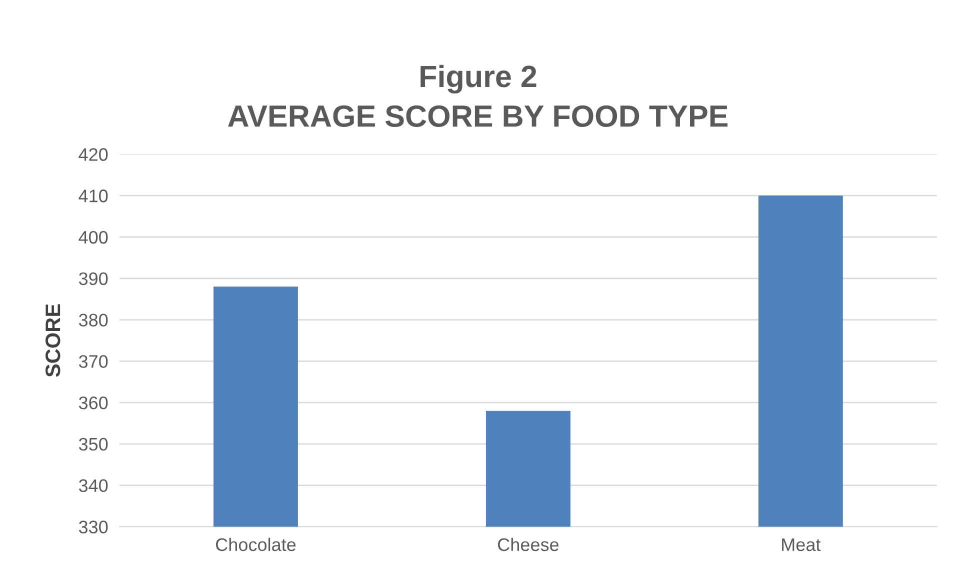 This screenshot has height=582, width=956. I want to click on y-tick-label: 380, so click(93, 320).